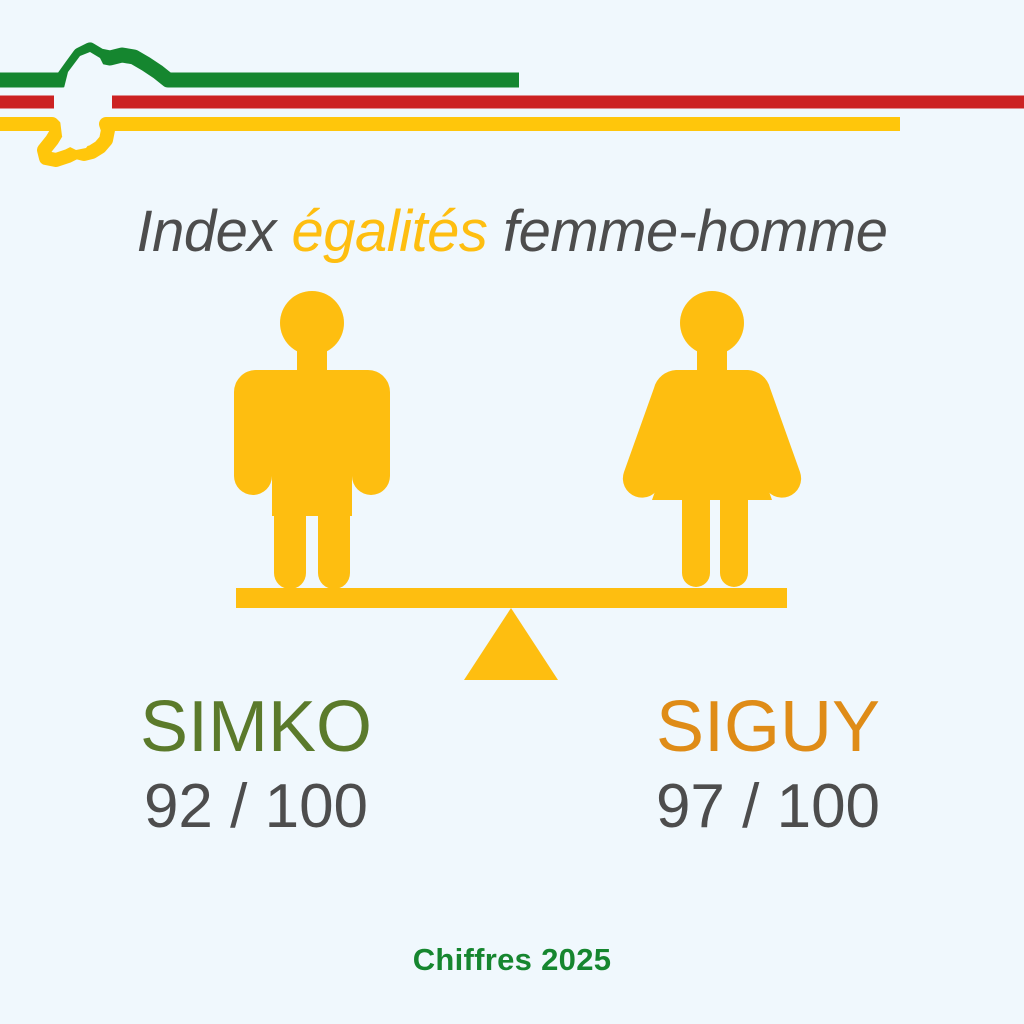  Describe the element at coordinates (768, 769) in the screenshot. I see `score-column-siguy: SIGUY 97 / 100` at that location.